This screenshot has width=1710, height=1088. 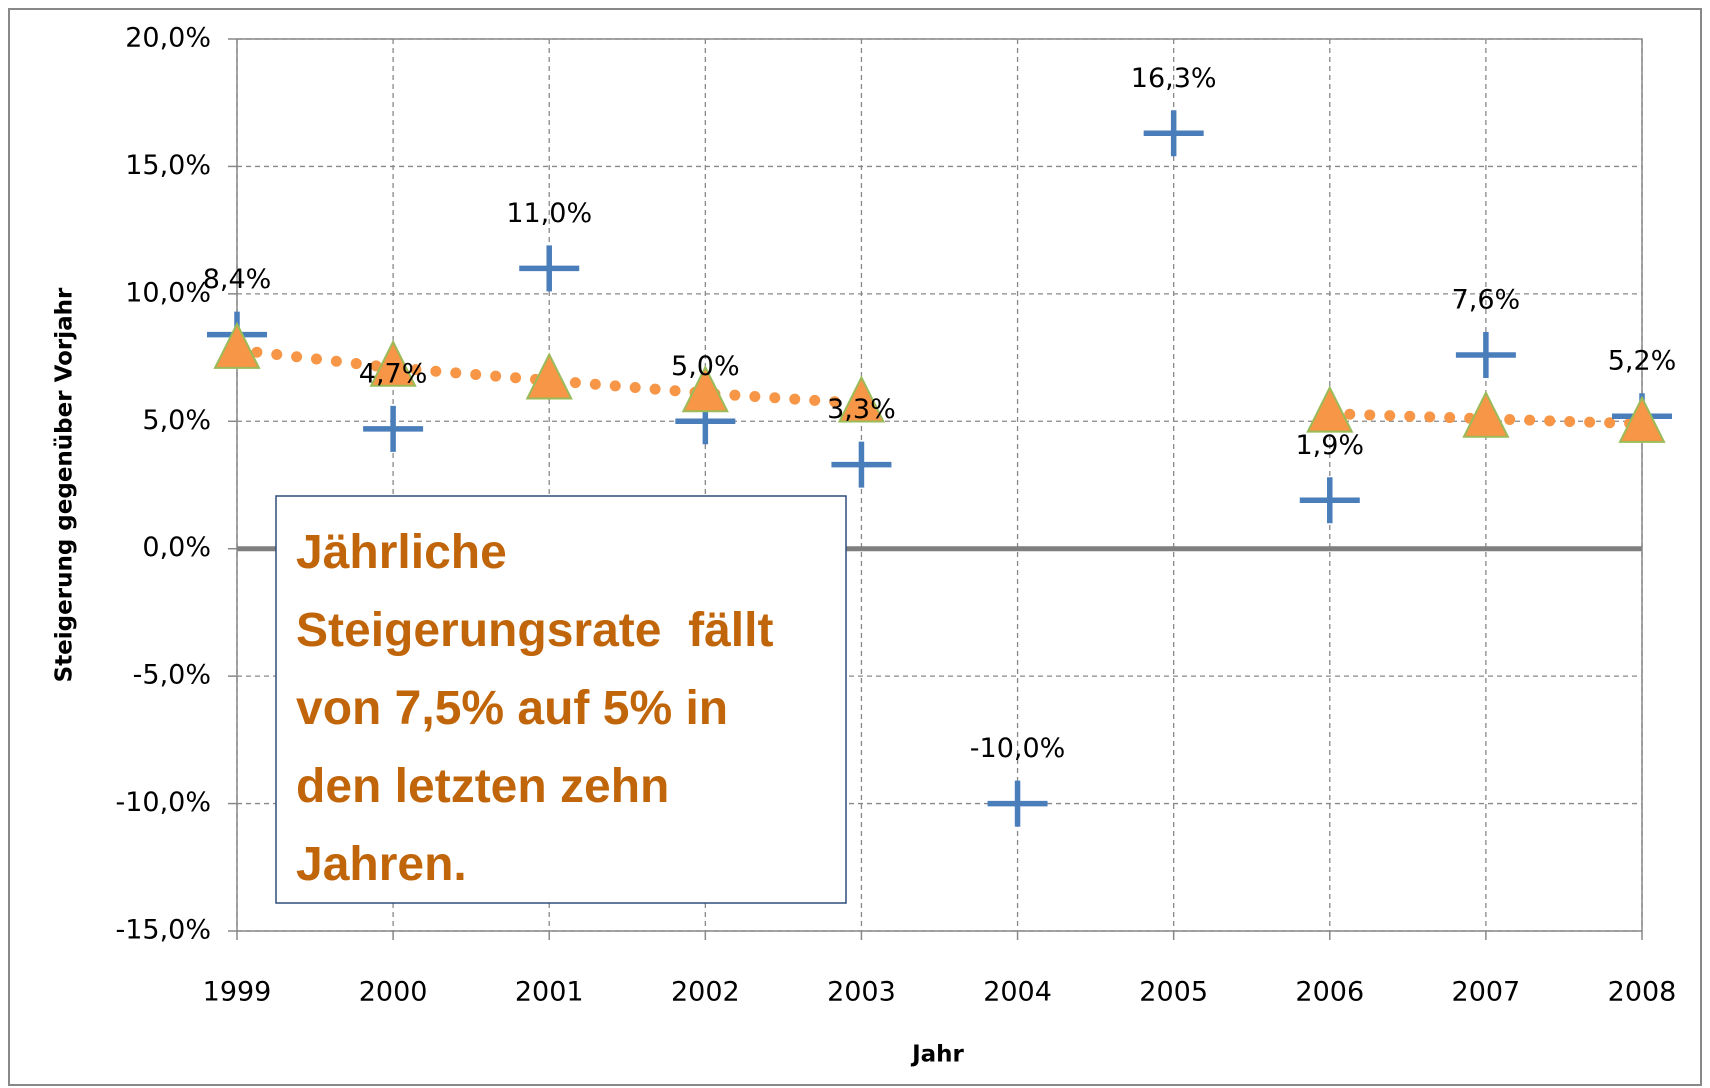 I want to click on y-tick-label: 0,0%, so click(x=176, y=547).